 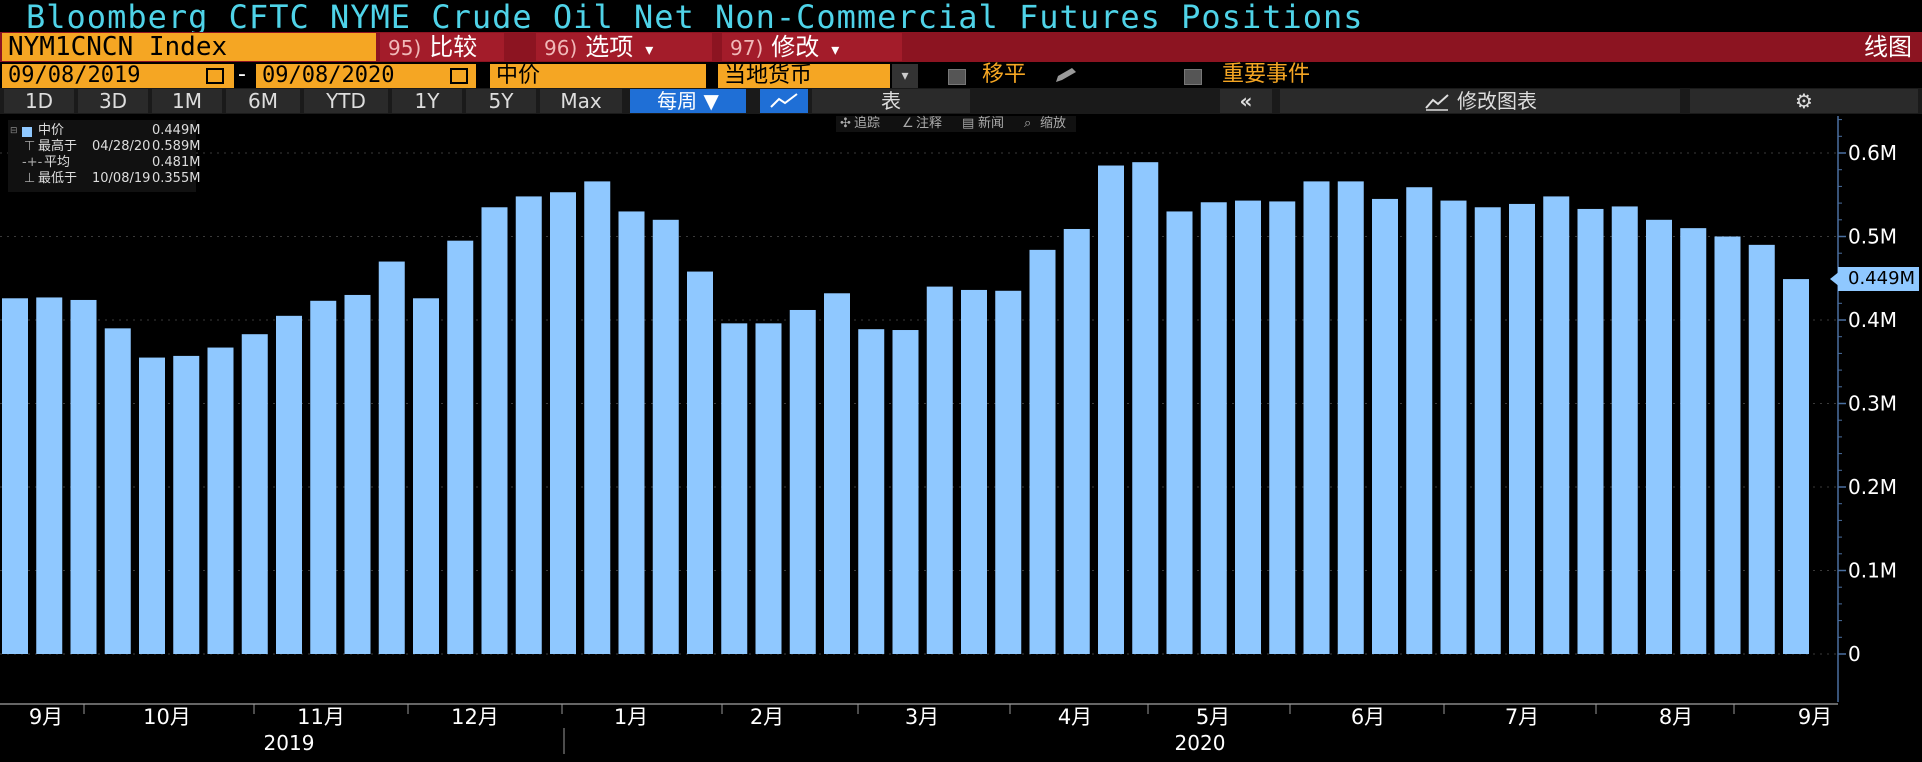 I want to click on legend-high-date: 04/28/20, so click(x=121, y=146).